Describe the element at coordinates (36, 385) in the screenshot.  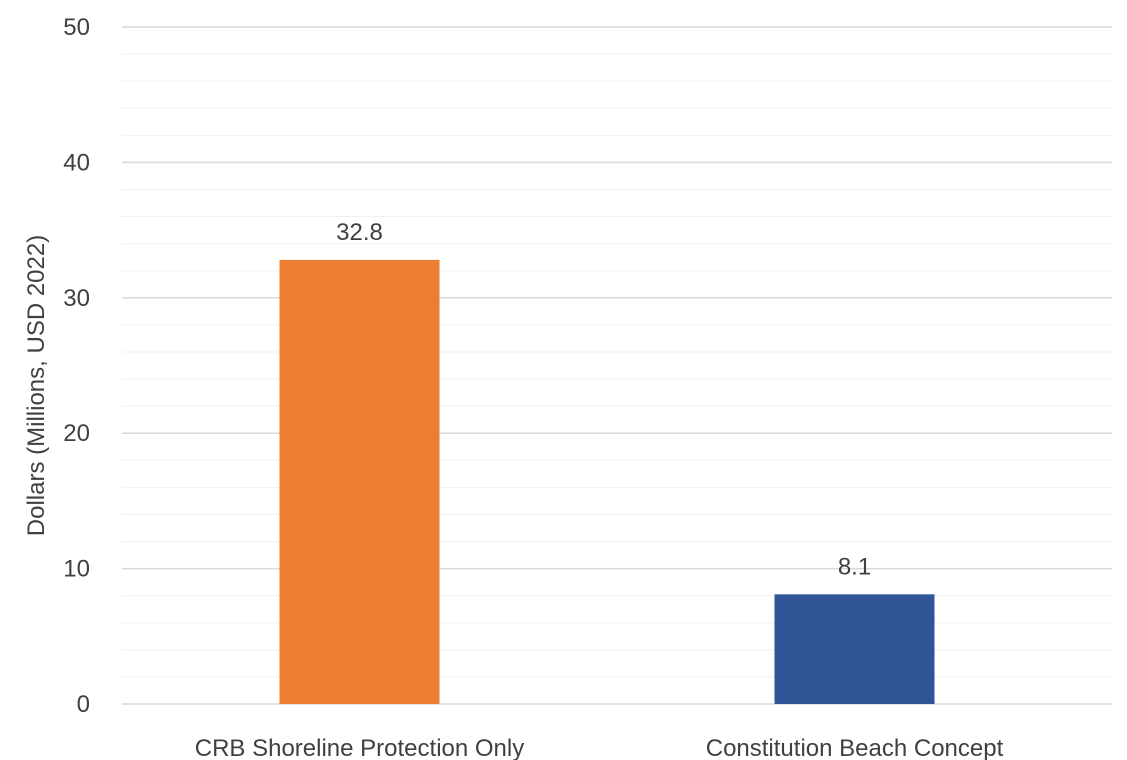
I see `y-axis-label: Dollars (Millions, USD 2022)` at that location.